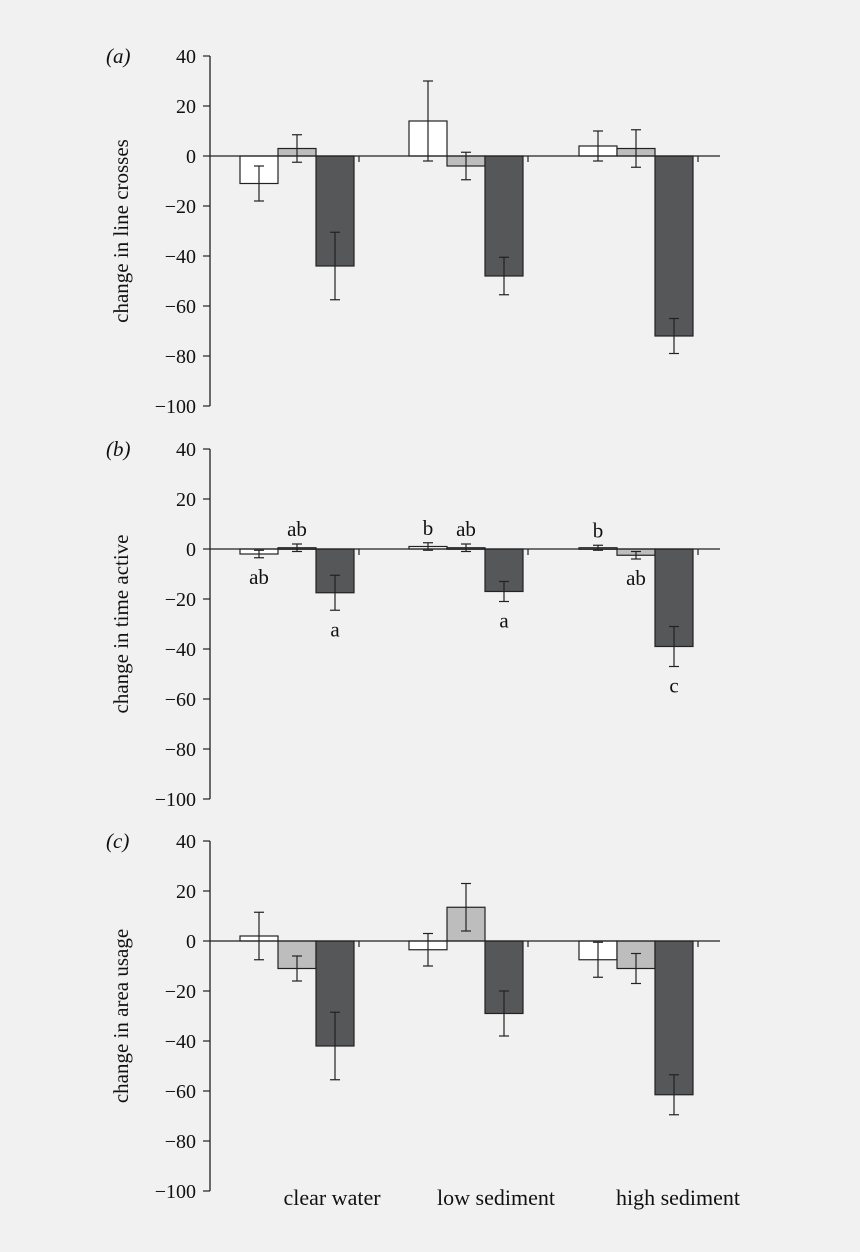 The height and width of the screenshot is (1252, 860). I want to click on x-category-label: low sediment, so click(496, 1197).